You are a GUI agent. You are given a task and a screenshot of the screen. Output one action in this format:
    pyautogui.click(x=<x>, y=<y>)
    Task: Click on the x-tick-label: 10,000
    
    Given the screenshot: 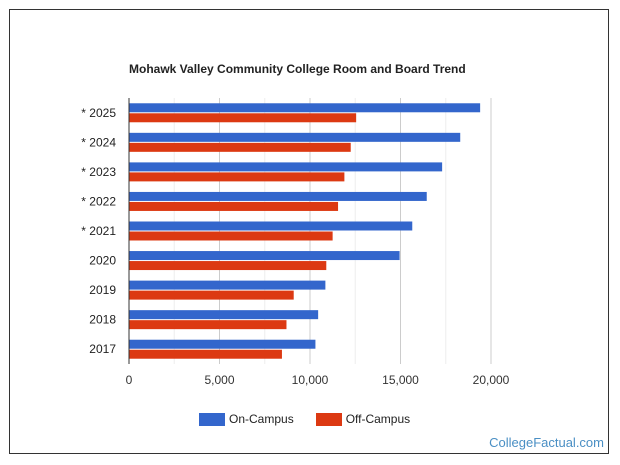 What is the action you would take?
    pyautogui.click(x=310, y=380)
    